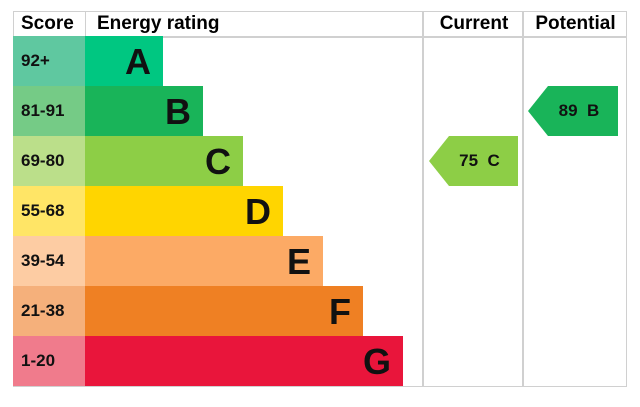 The image size is (640, 407). What do you see at coordinates (244, 361) in the screenshot?
I see `rating-bar-g: G` at bounding box center [244, 361].